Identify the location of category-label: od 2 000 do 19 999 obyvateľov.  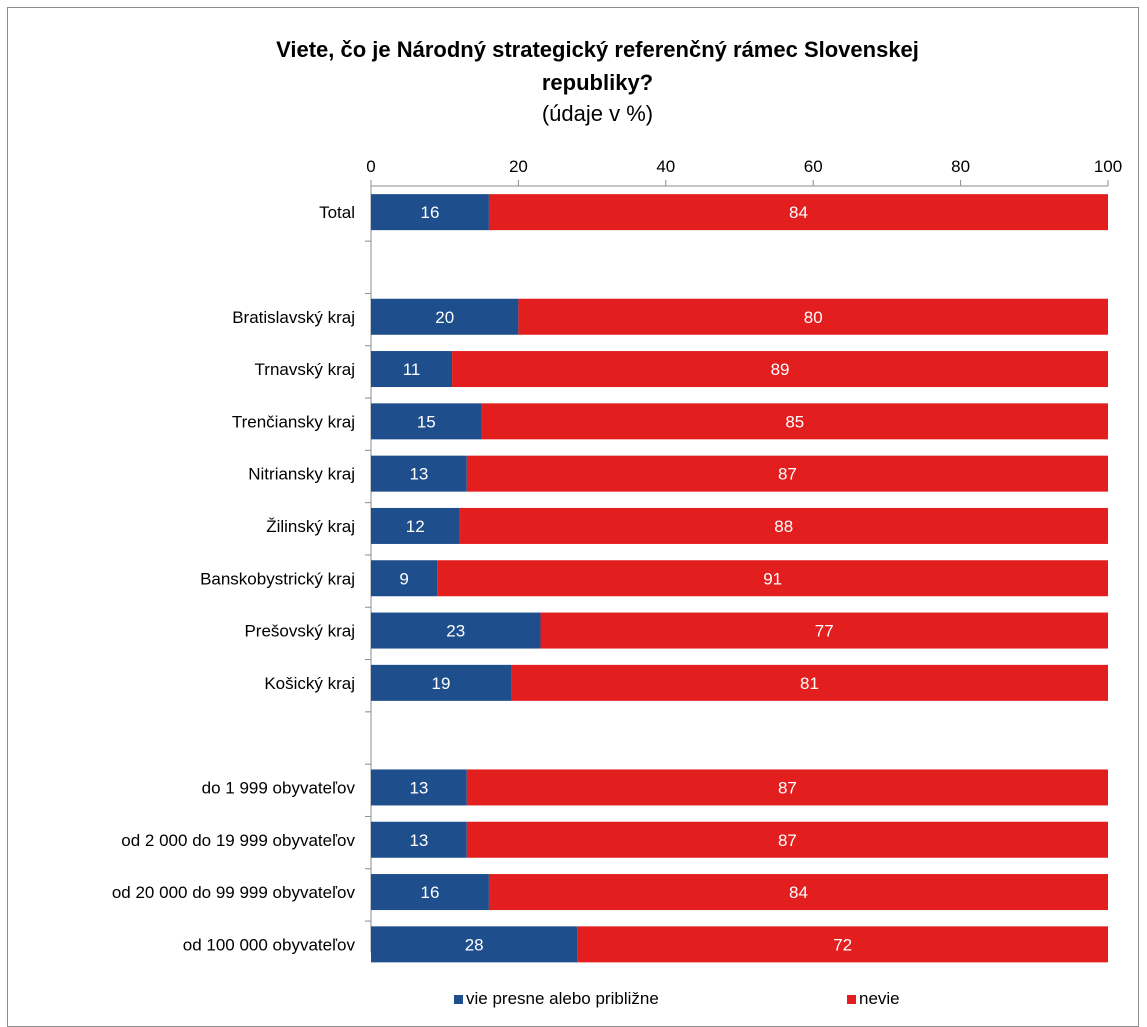
(238, 840).